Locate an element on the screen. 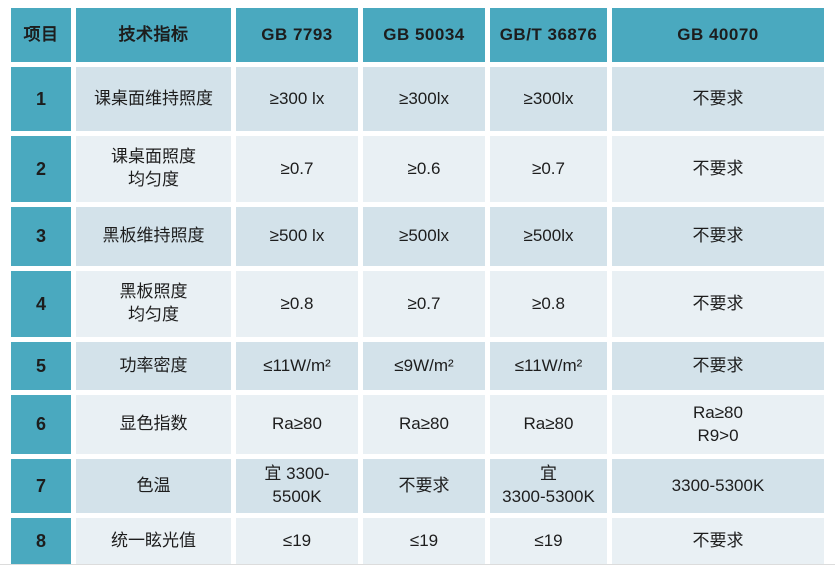 The image size is (835, 569). row-number-cell: 4 is located at coordinates (41, 304).